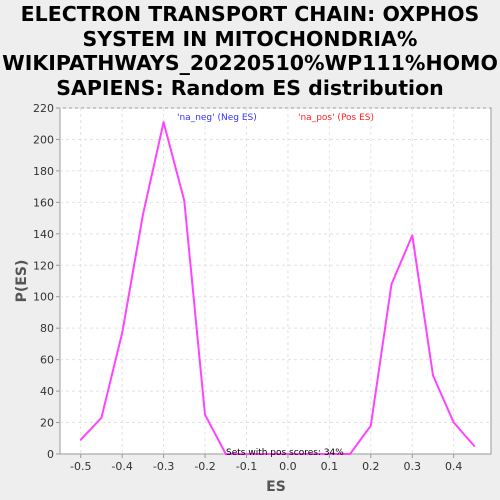  What do you see at coordinates (276, 487) in the screenshot?
I see `x-axis-title: ES` at bounding box center [276, 487].